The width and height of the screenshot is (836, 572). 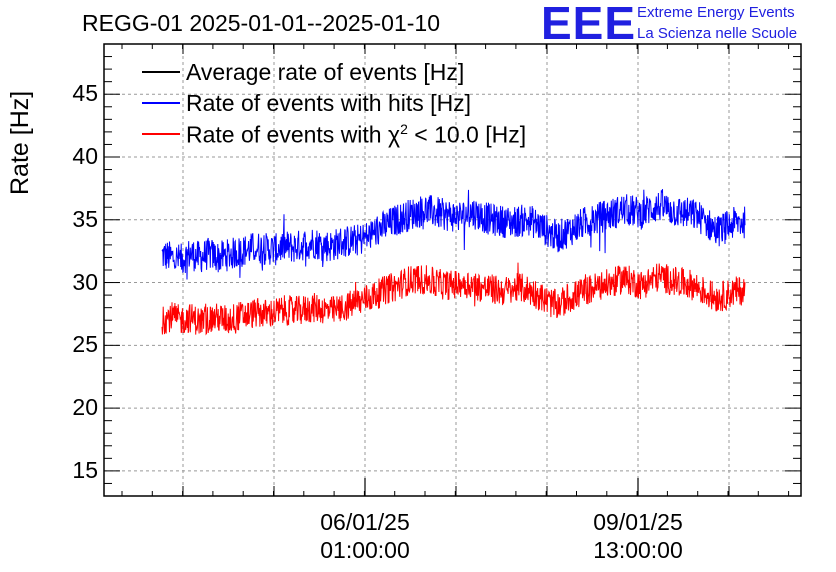 I want to click on y-axis-label: Rate [Hz], so click(x=20, y=142).